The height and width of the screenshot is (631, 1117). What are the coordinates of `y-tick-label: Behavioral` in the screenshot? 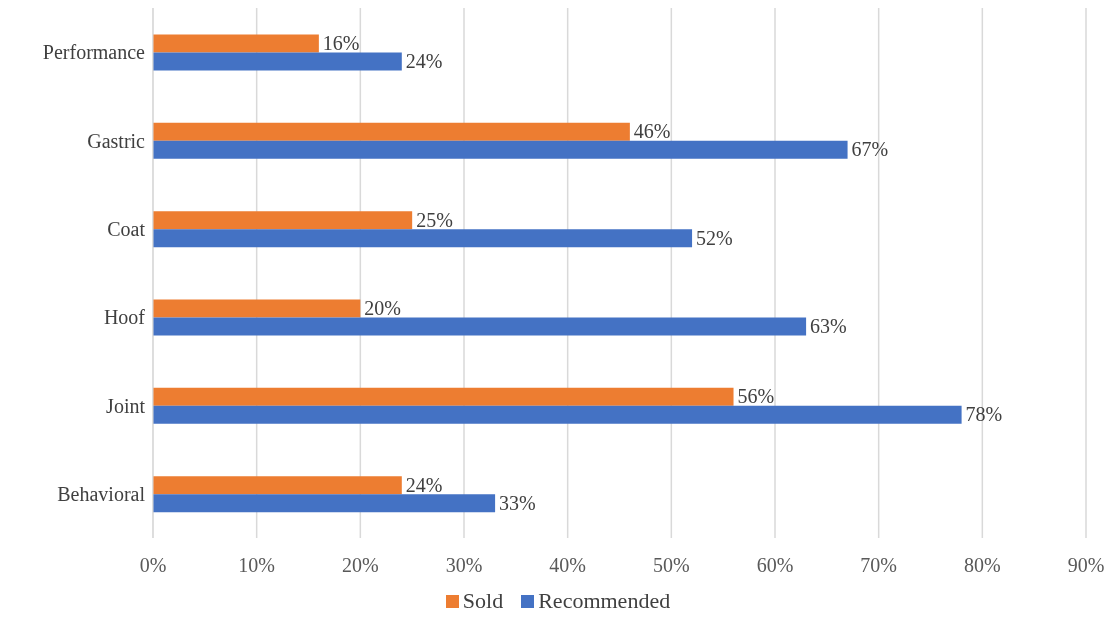 It's located at (101, 493).